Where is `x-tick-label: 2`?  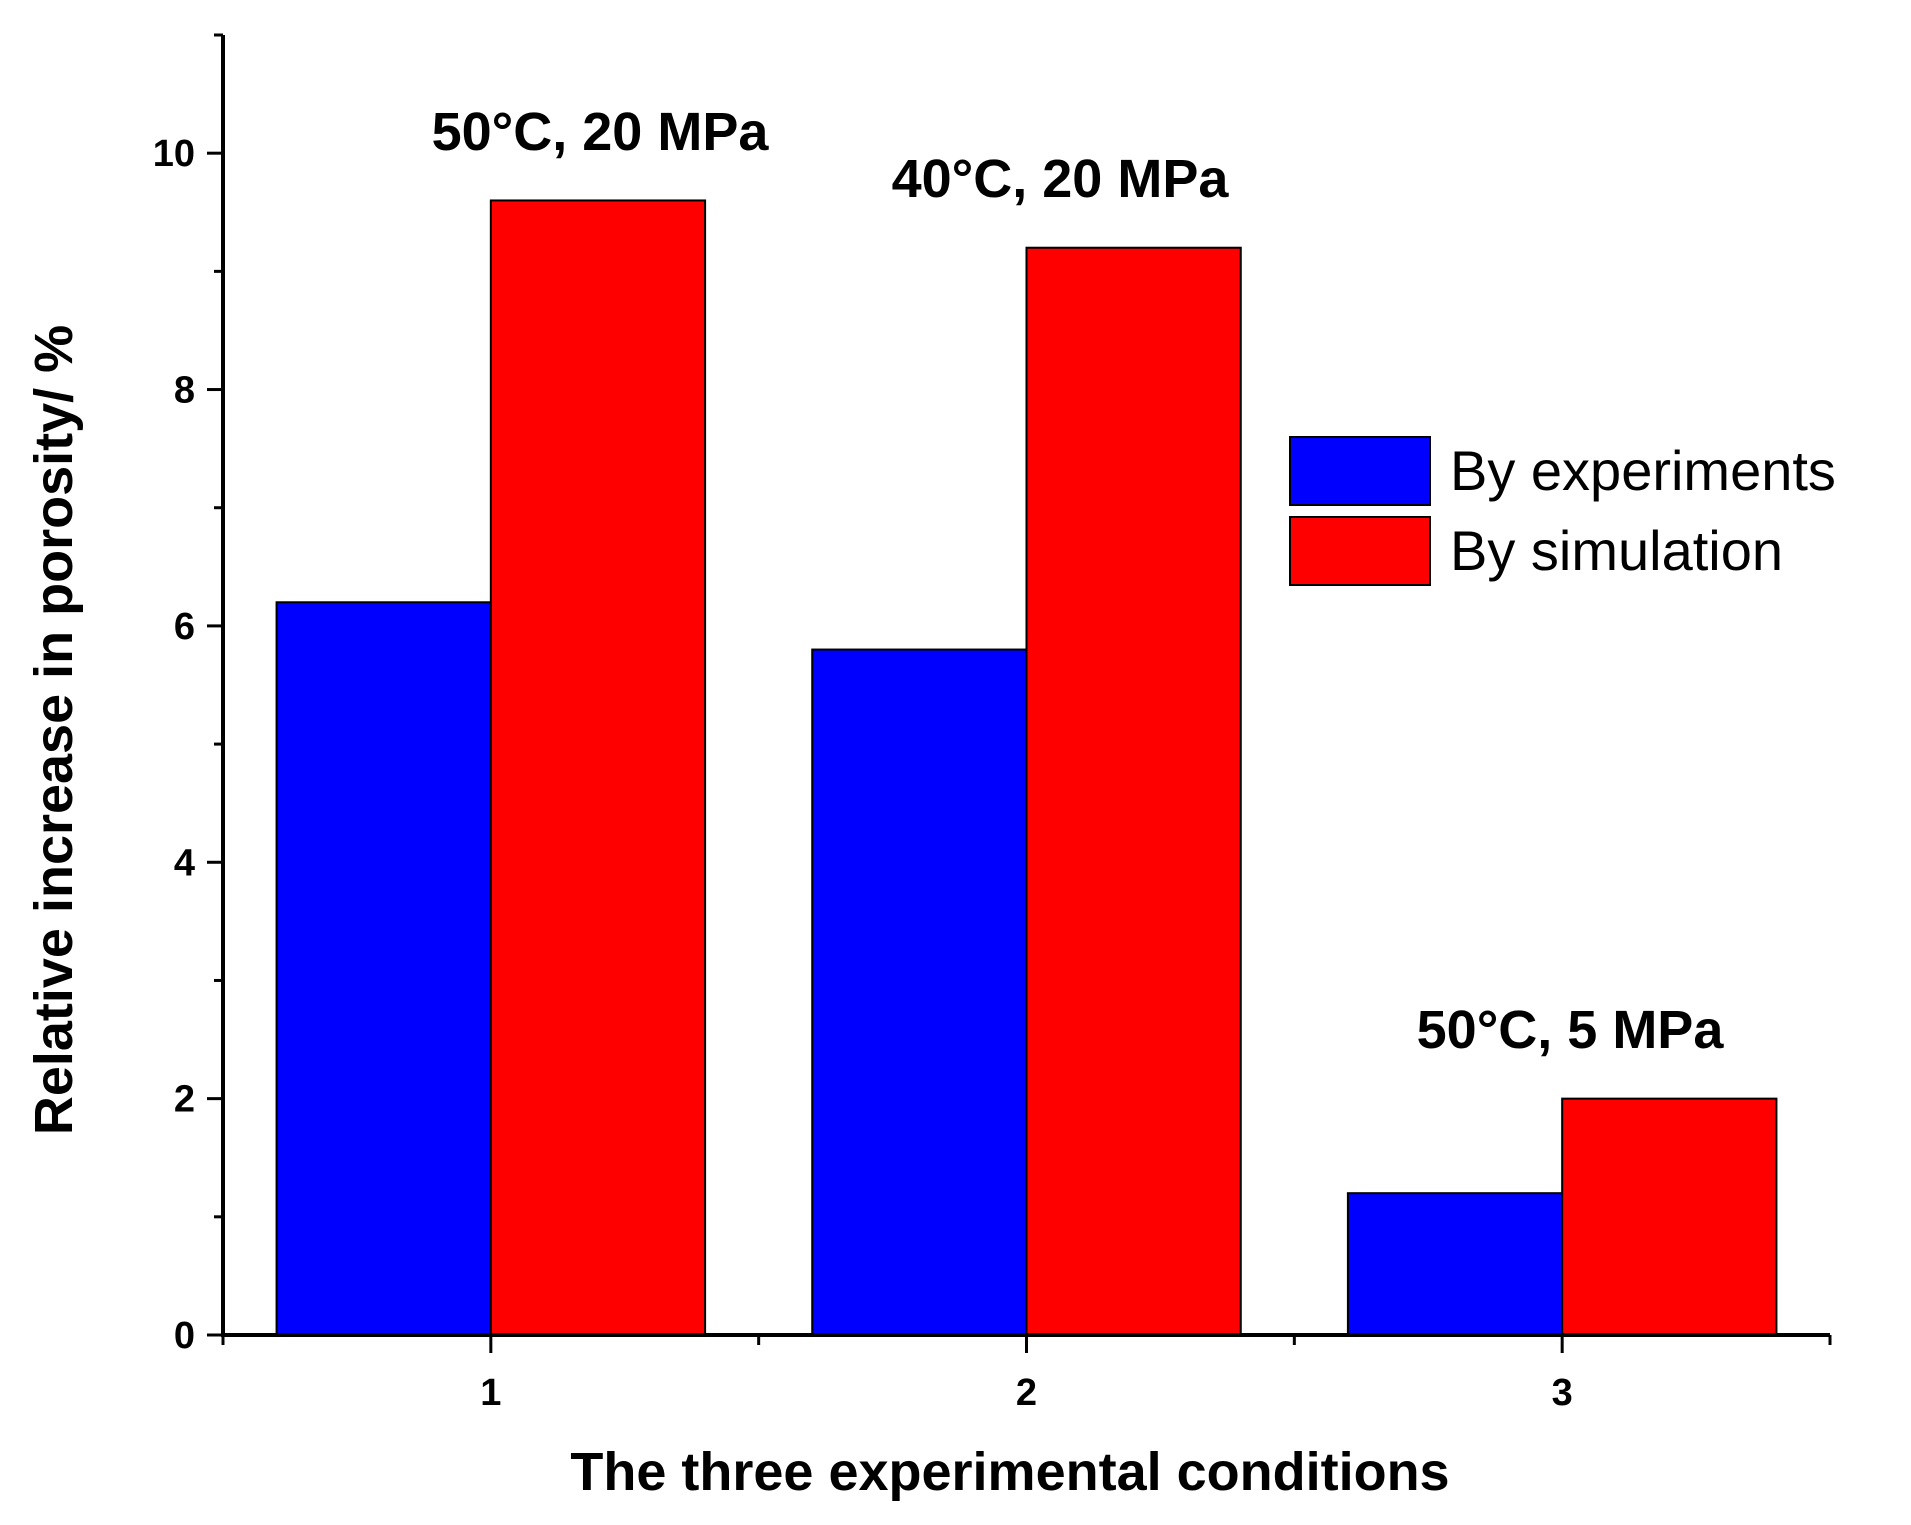
x-tick-label: 2 is located at coordinates (1026, 1393).